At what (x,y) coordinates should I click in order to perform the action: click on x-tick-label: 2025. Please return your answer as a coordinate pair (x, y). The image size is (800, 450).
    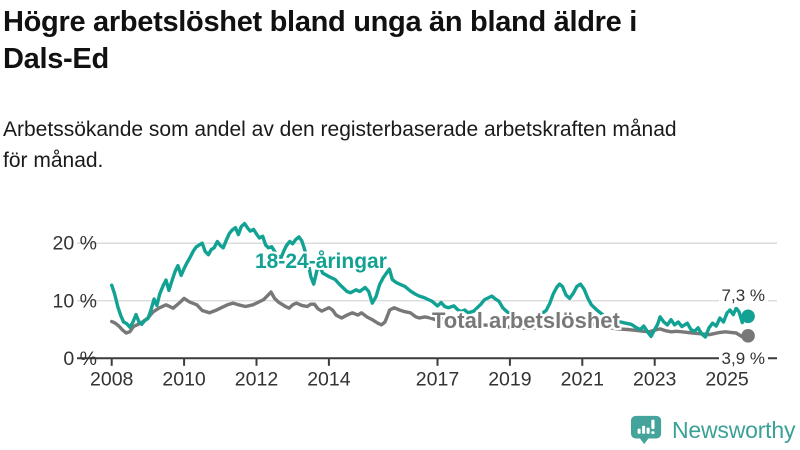
    Looking at the image, I should click on (727, 379).